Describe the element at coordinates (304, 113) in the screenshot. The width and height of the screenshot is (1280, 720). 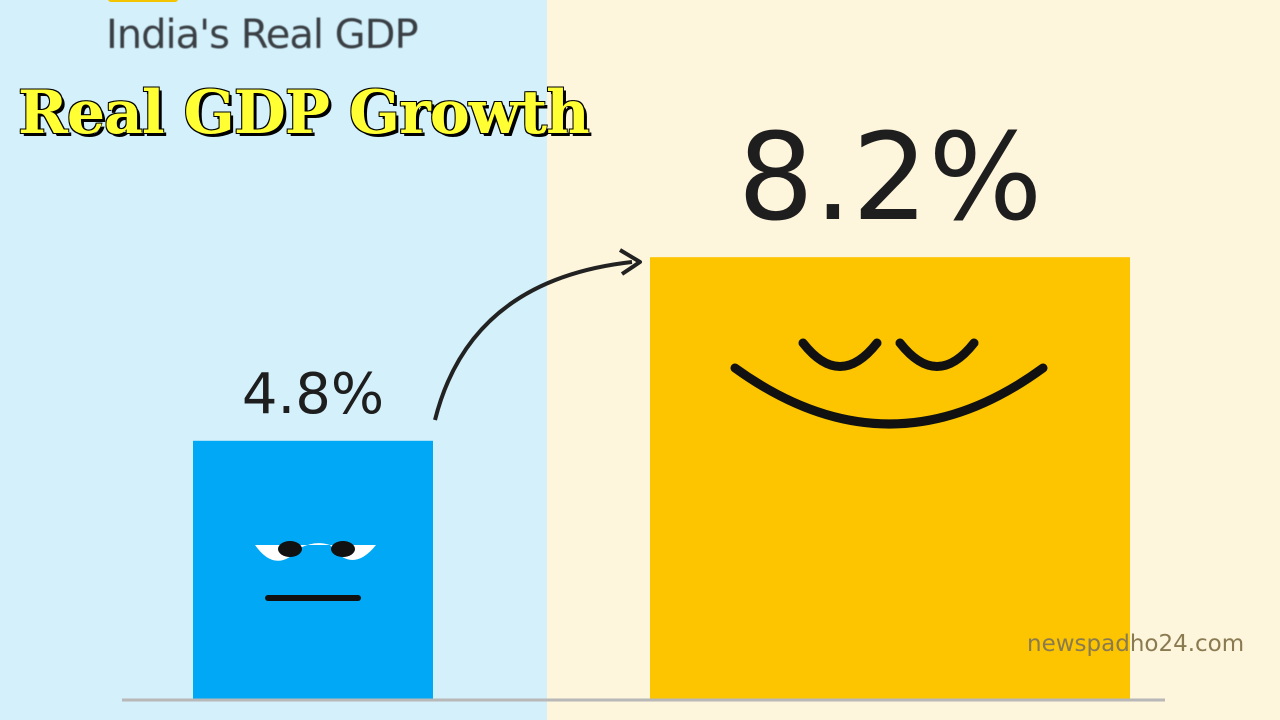
I see `overlay-title: Real GDP Growth` at that location.